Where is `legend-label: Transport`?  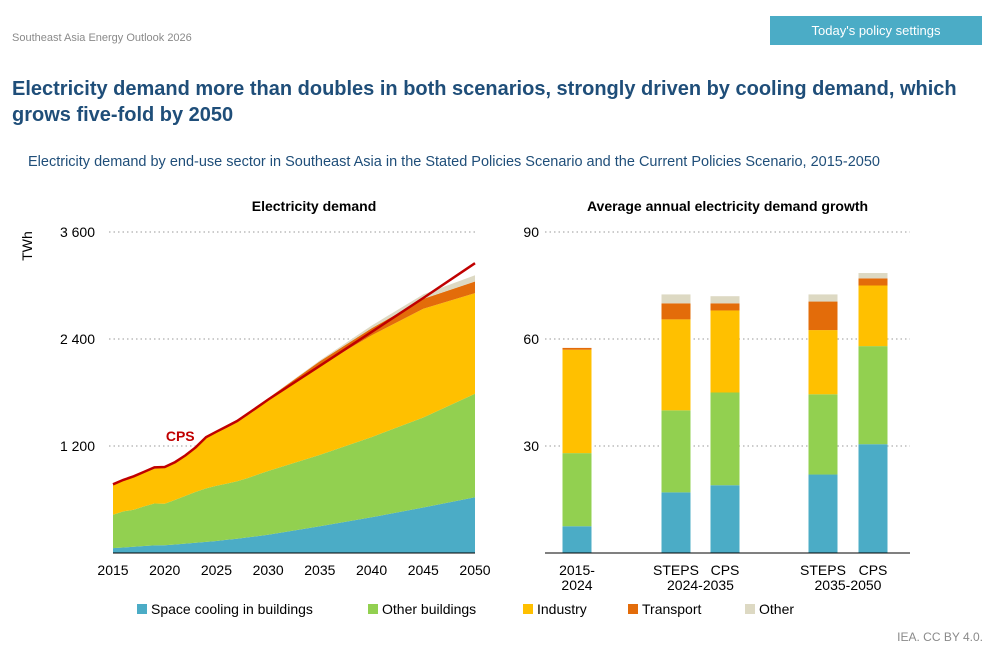 legend-label: Transport is located at coordinates (672, 609).